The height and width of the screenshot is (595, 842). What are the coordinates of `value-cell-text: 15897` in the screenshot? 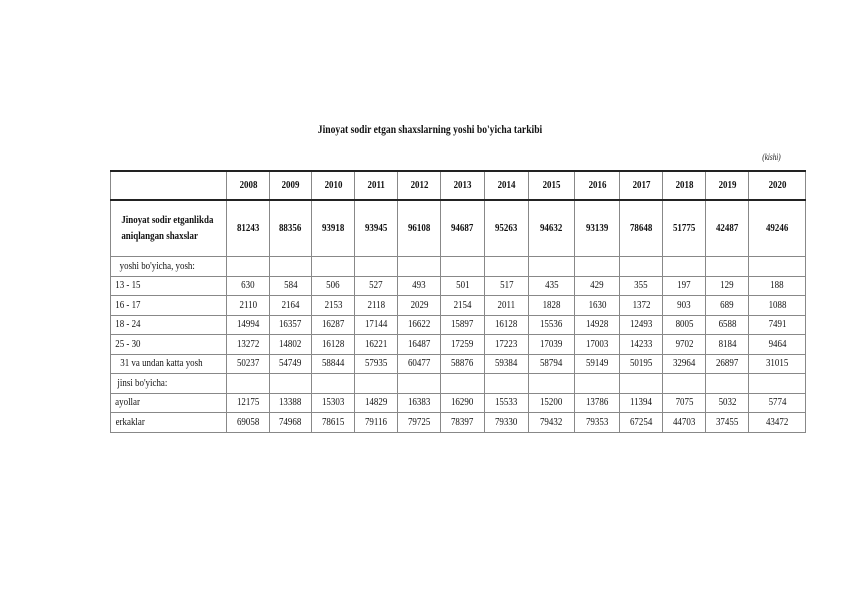 It's located at (462, 325).